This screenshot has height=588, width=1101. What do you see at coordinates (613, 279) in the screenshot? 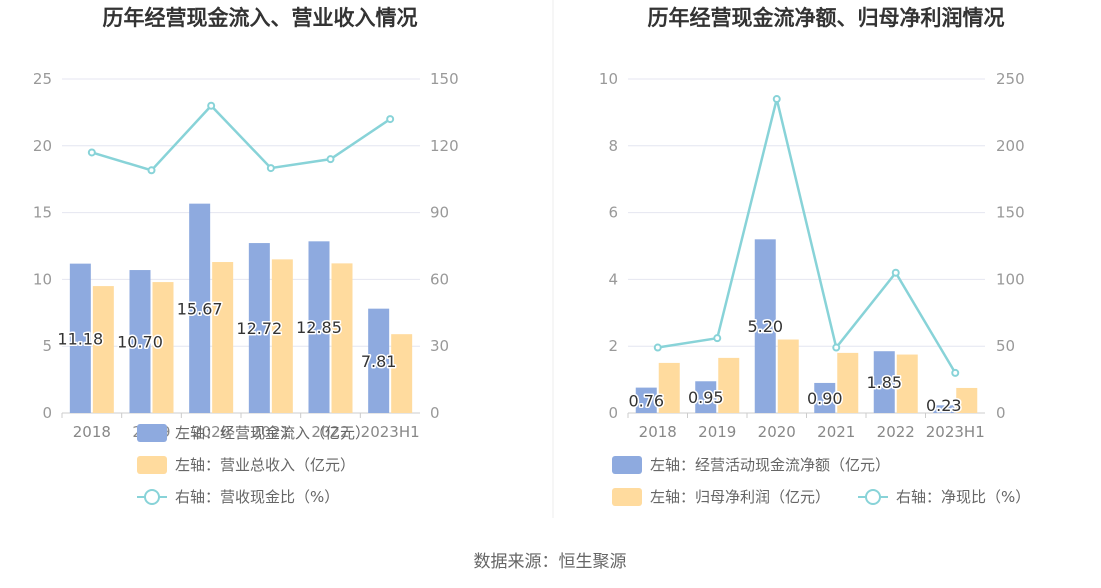
I see `y-left-tick: 4` at bounding box center [613, 279].